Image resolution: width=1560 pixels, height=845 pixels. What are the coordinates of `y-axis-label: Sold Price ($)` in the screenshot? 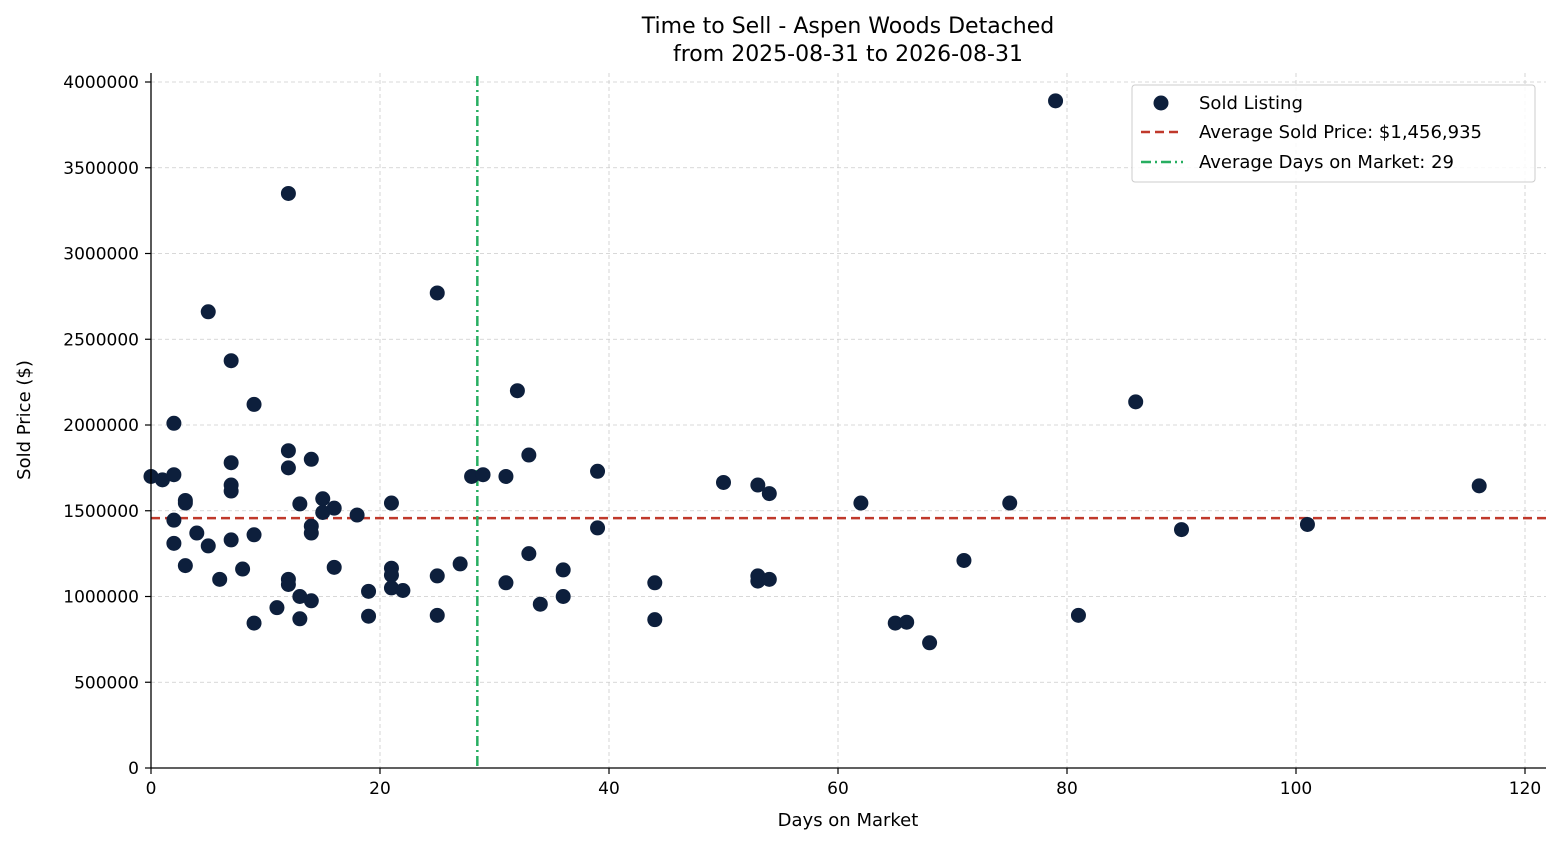 It's located at (24, 420).